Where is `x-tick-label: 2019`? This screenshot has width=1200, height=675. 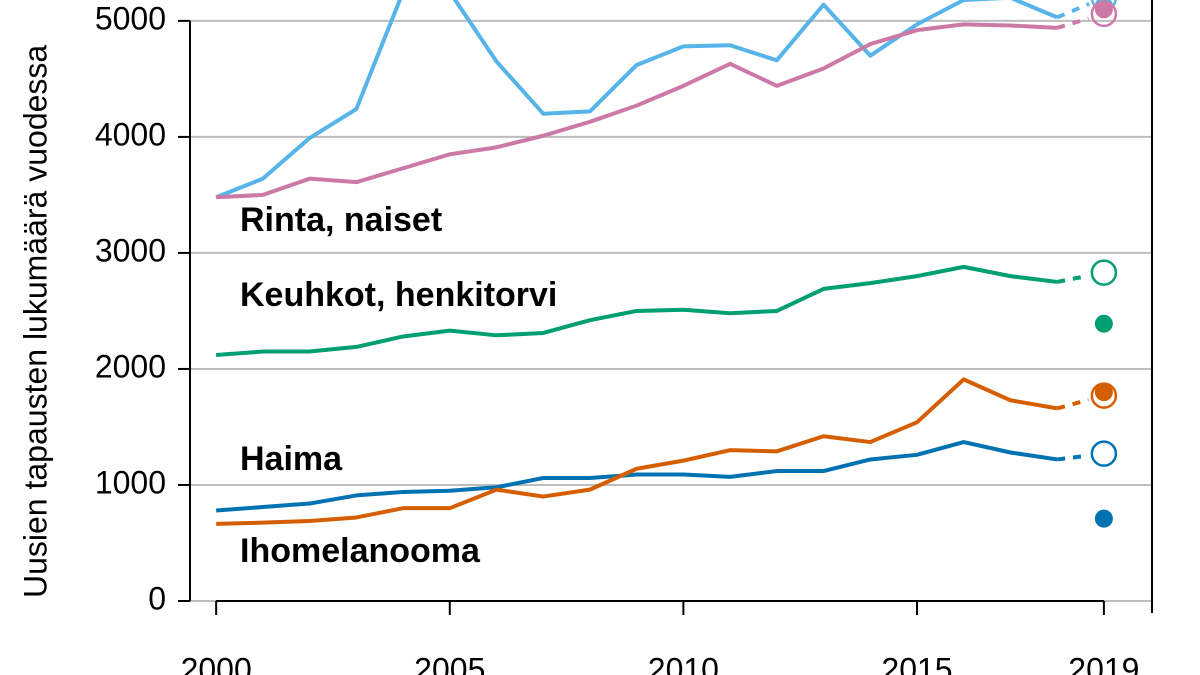
x-tick-label: 2019 is located at coordinates (1103, 663).